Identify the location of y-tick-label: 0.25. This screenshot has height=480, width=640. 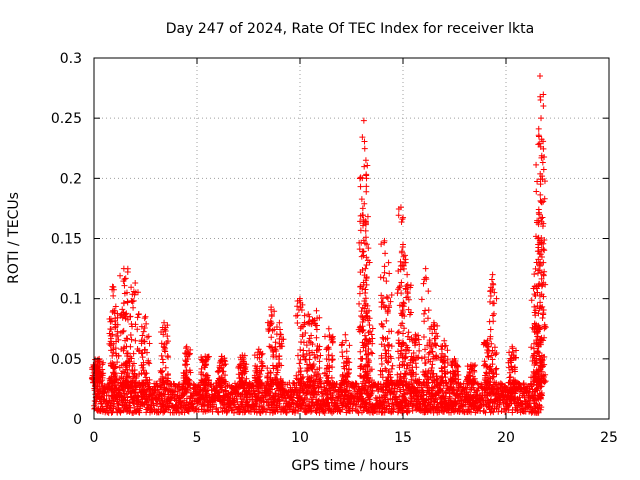
(66, 119).